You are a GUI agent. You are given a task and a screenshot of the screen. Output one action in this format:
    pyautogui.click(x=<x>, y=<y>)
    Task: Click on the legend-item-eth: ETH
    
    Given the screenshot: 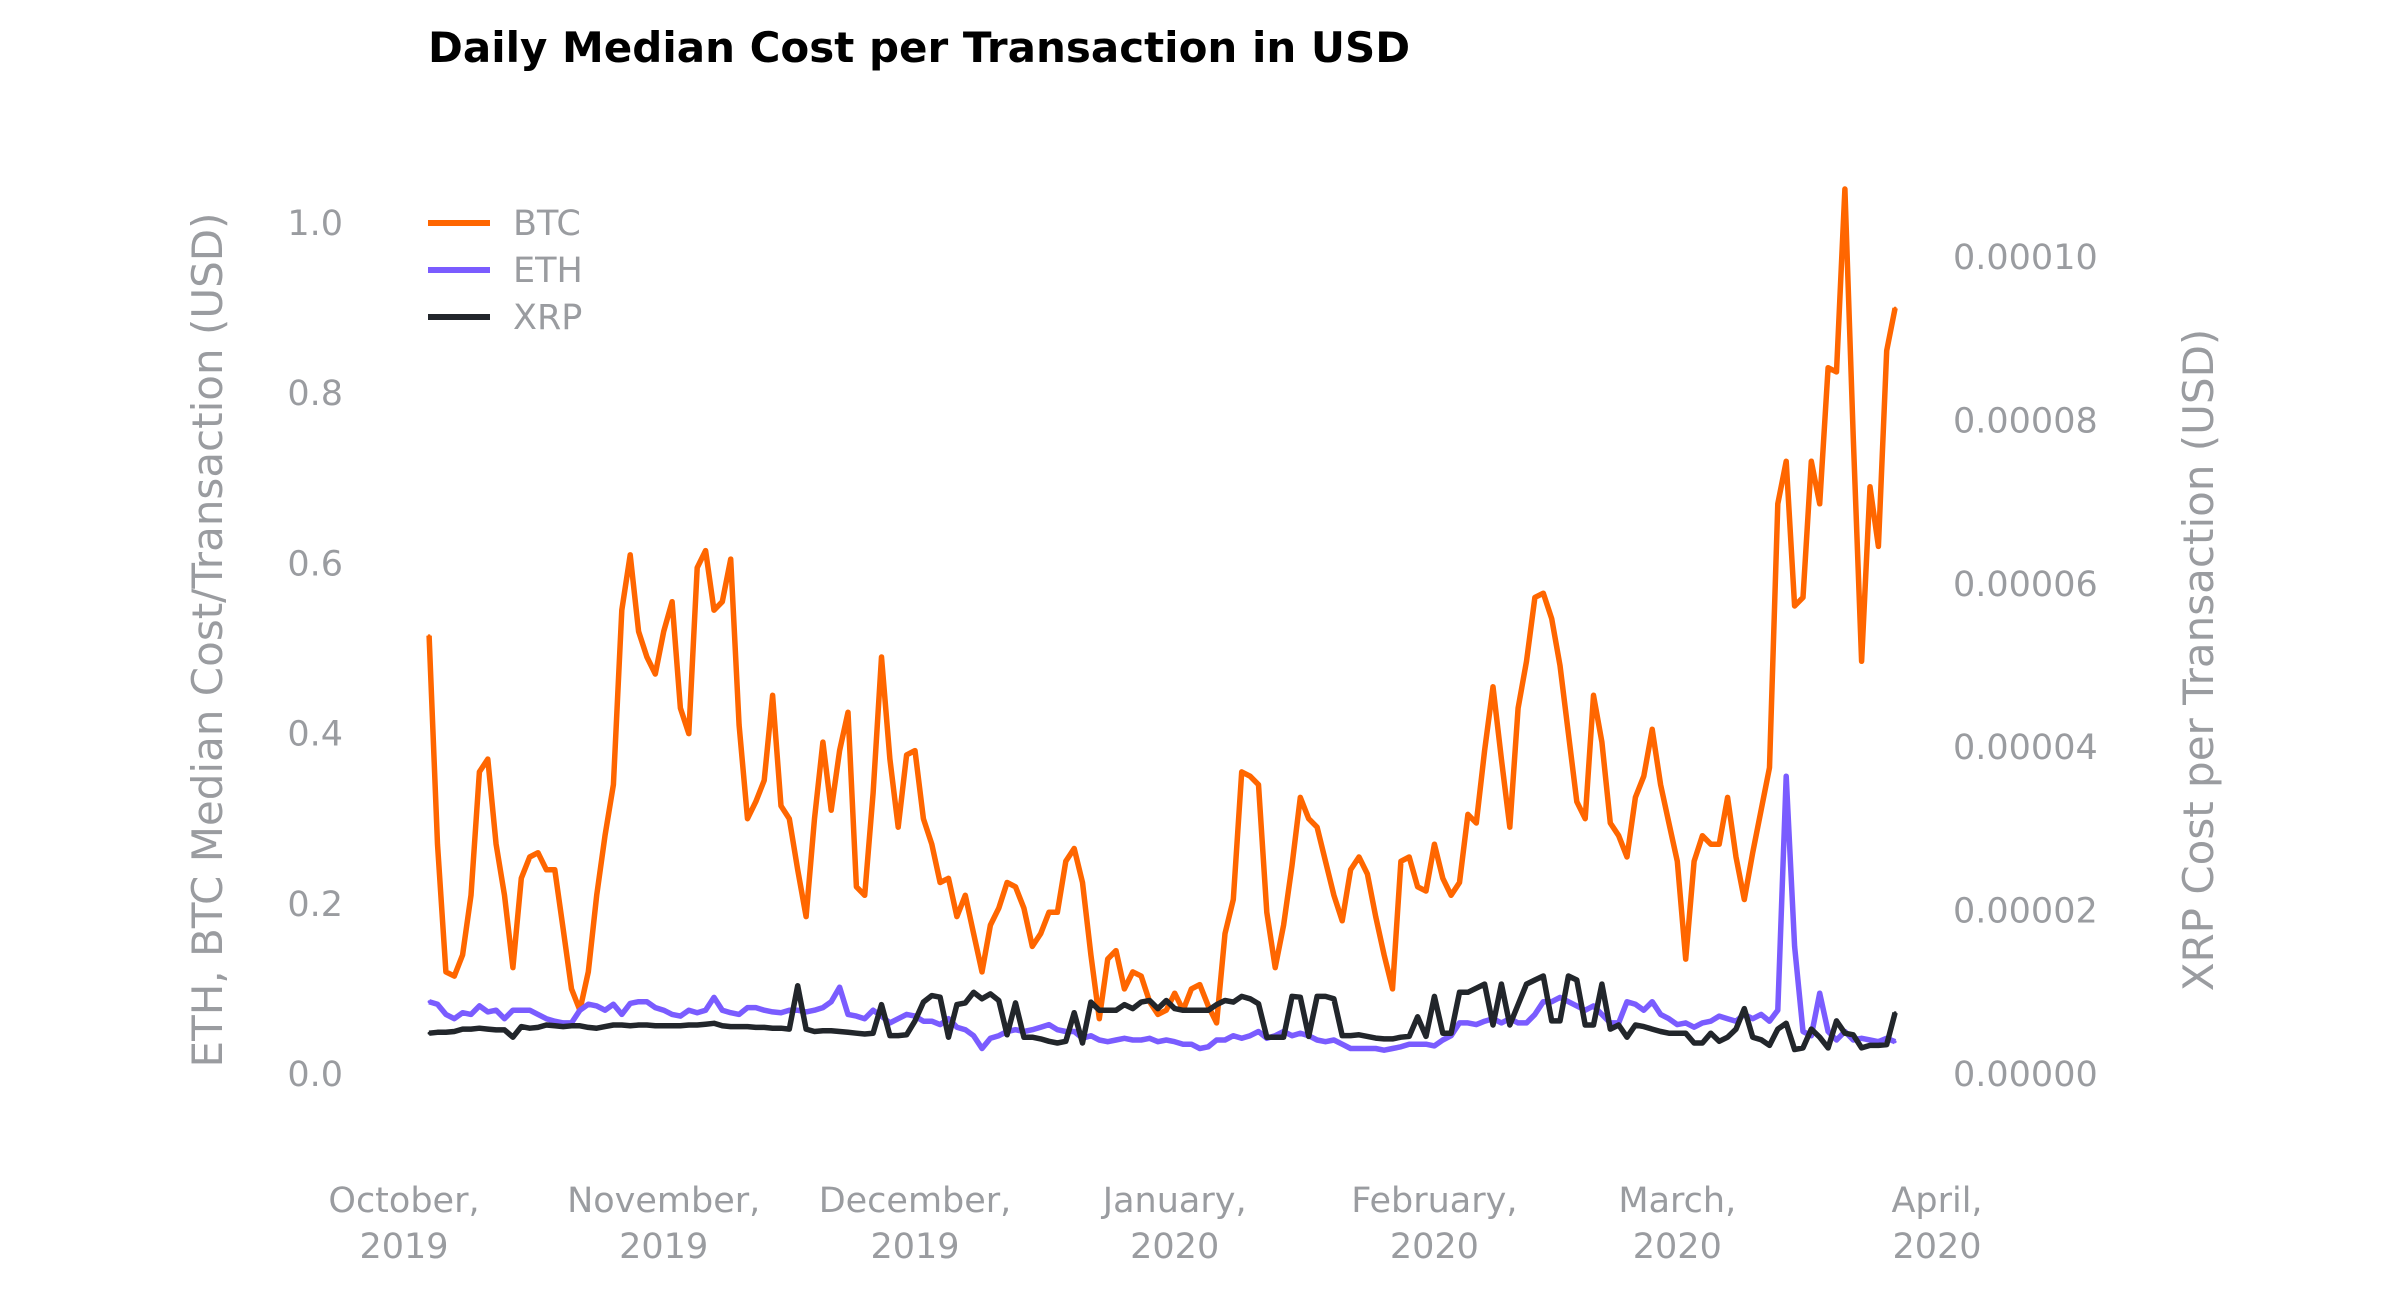 What is the action you would take?
    pyautogui.click(x=505, y=271)
    